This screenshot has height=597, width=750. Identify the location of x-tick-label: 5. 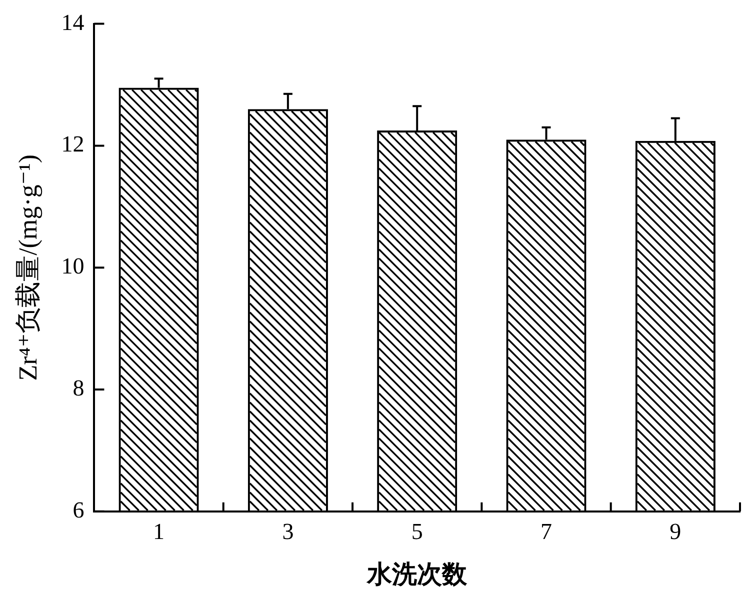
(417, 531).